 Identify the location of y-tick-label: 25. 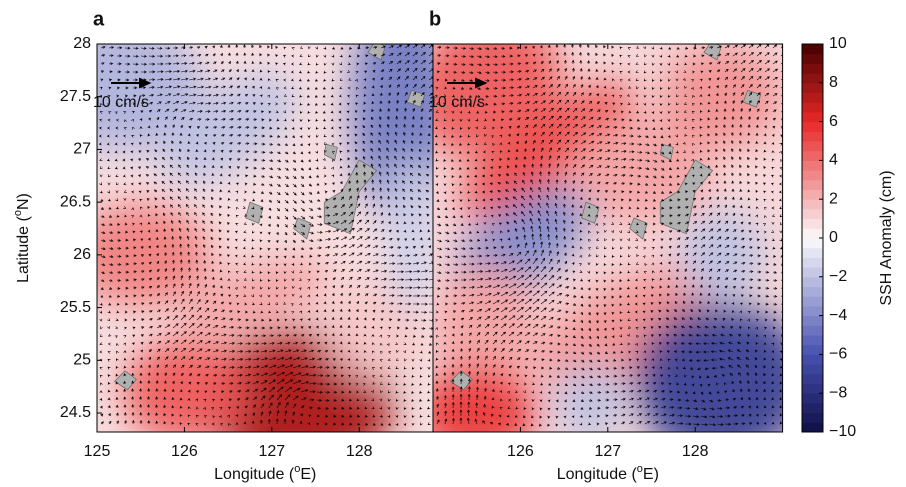
(82, 360).